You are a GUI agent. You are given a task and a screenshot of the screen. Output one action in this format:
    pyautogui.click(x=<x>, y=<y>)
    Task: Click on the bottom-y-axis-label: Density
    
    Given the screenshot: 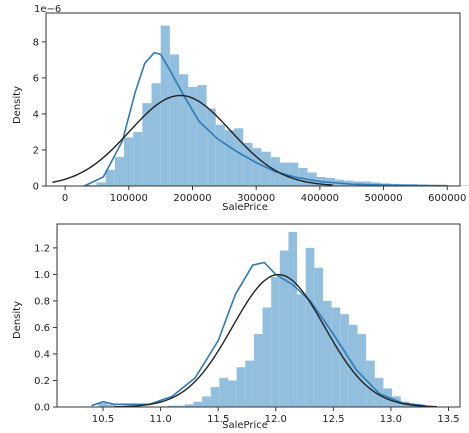 What is the action you would take?
    pyautogui.click(x=17, y=320)
    